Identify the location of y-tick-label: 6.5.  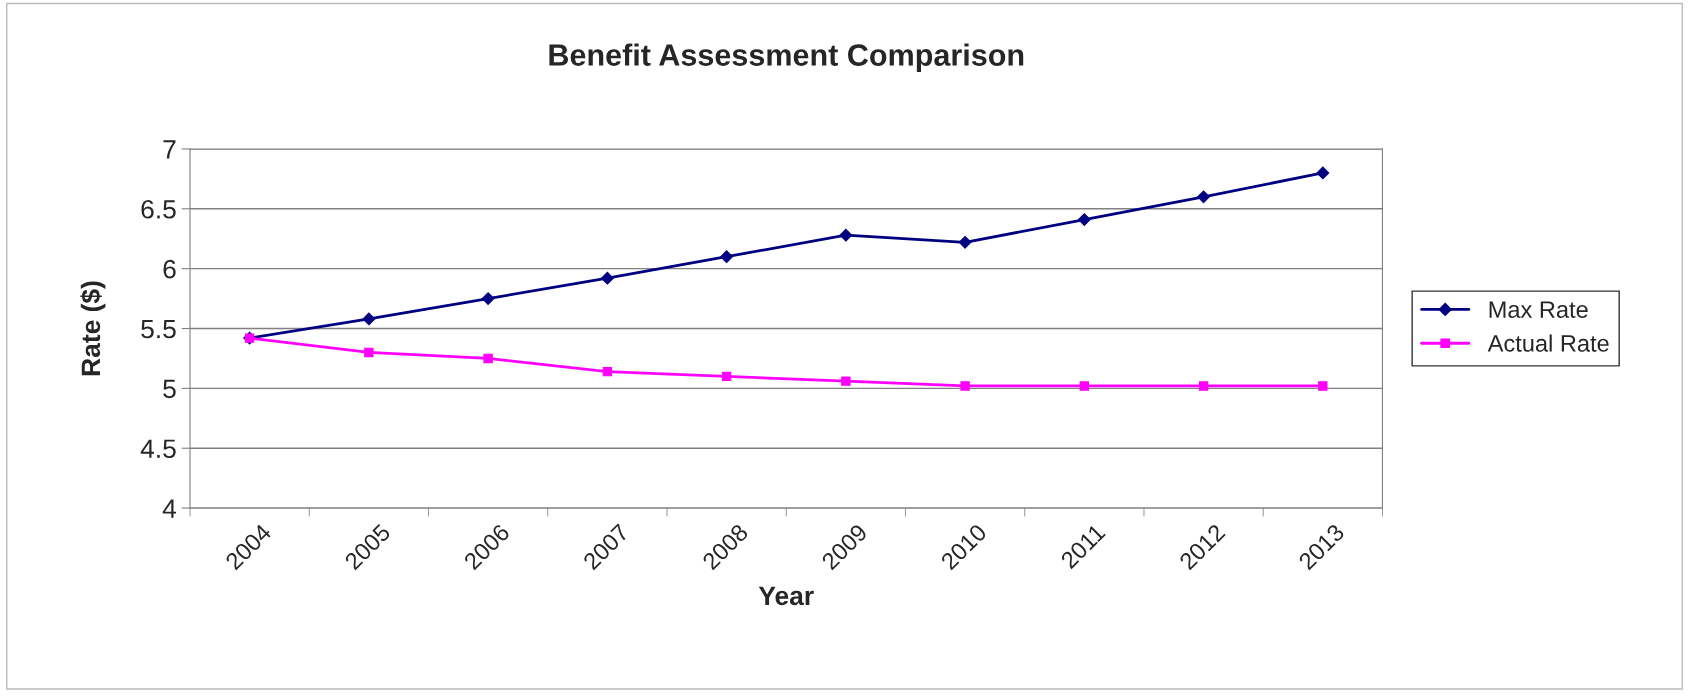
(158, 209).